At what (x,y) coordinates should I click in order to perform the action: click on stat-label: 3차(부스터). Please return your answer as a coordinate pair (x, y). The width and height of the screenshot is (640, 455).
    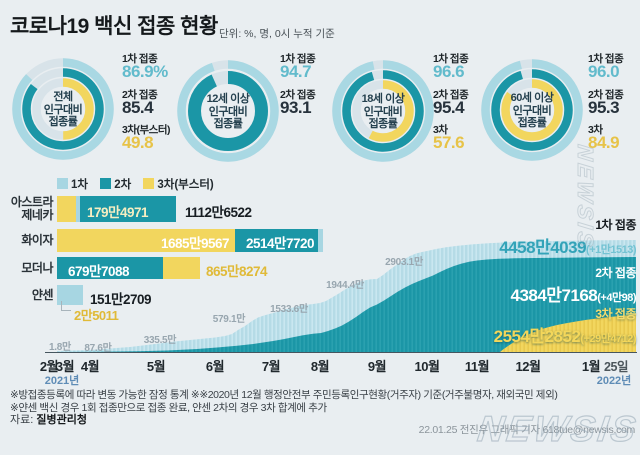
    Looking at the image, I should click on (146, 130).